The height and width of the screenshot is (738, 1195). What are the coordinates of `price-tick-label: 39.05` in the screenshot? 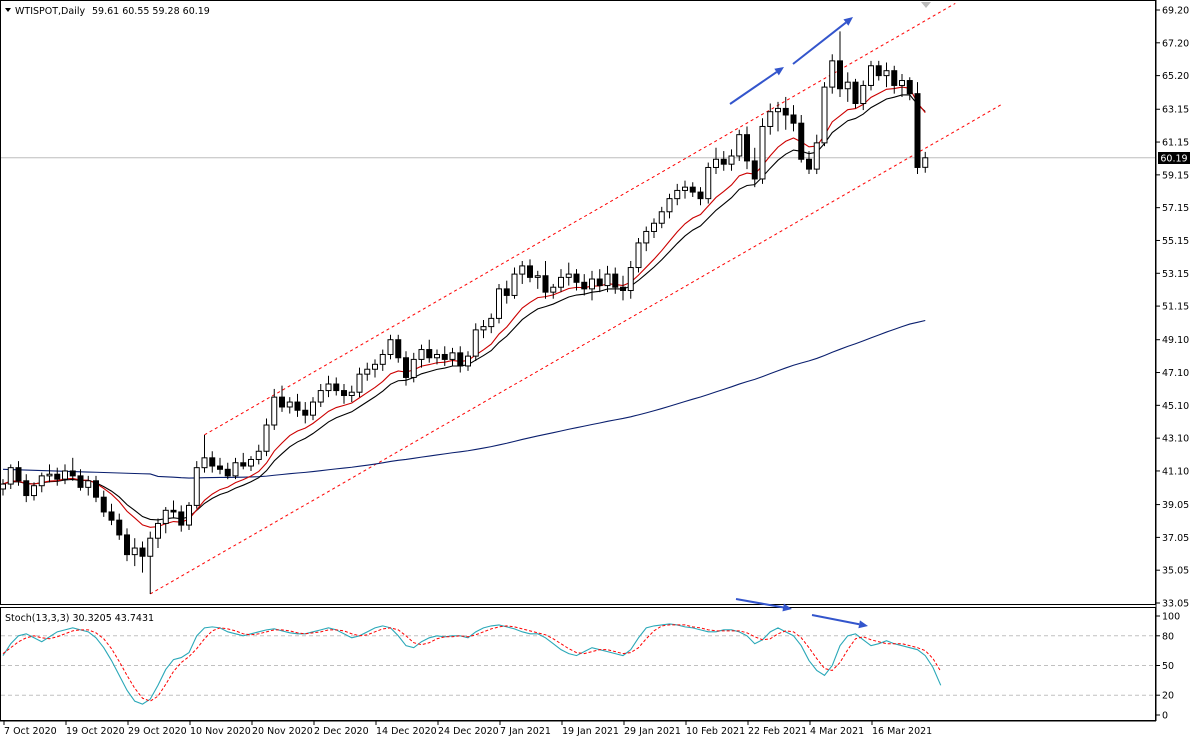 It's located at (1175, 505).